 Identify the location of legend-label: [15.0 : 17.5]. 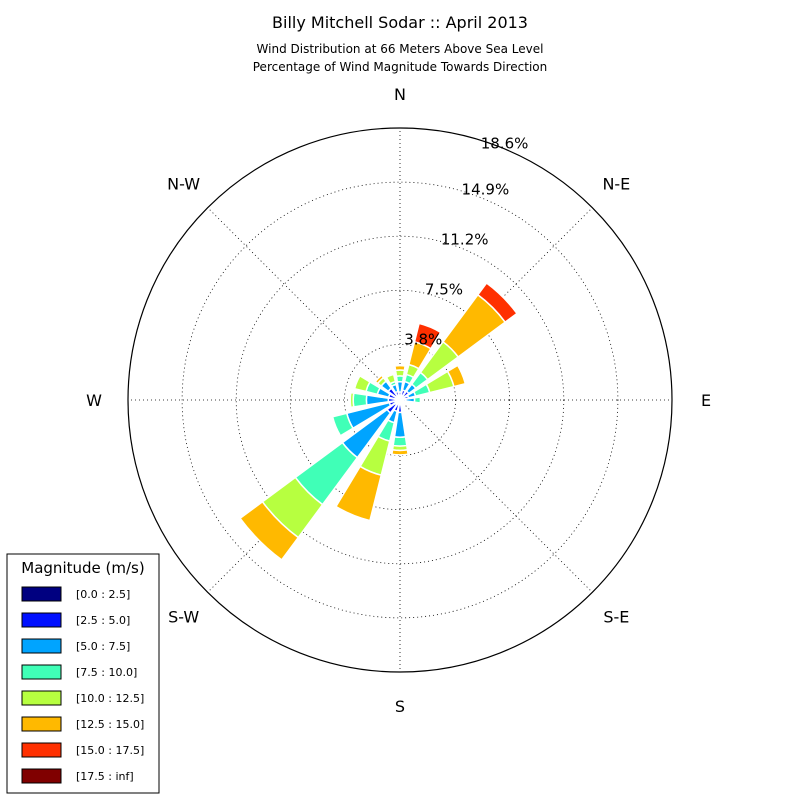
(110, 750).